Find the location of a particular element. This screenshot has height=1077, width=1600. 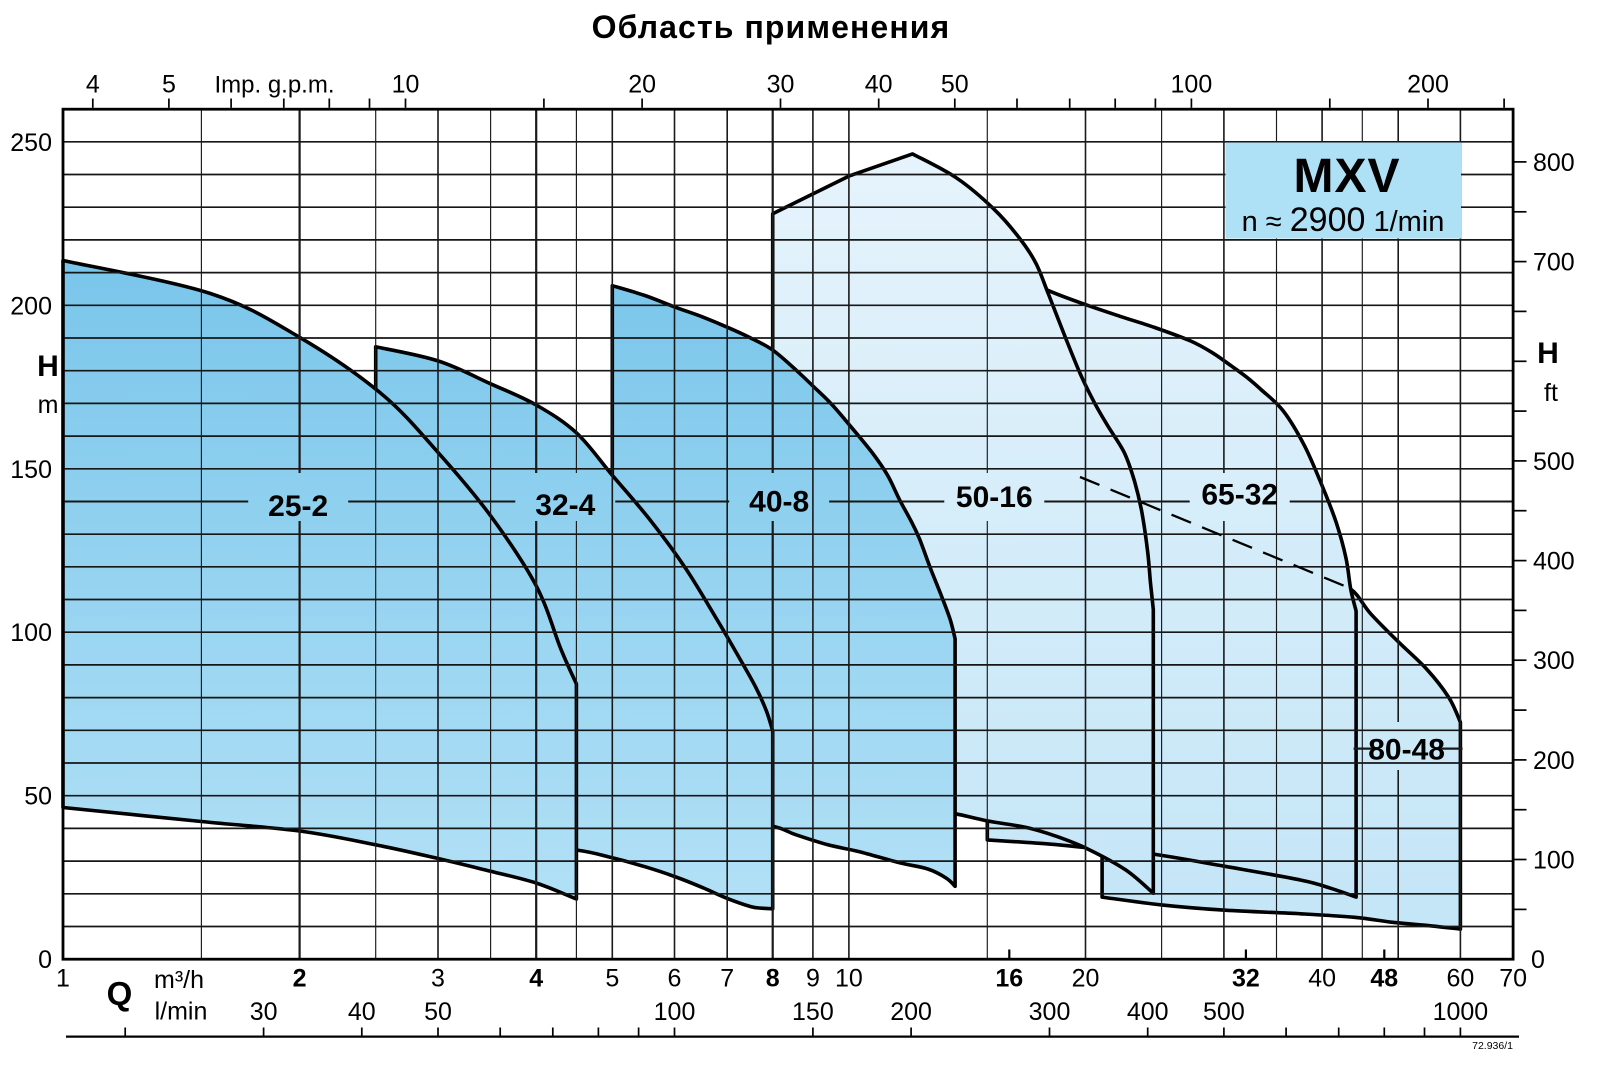

svg-text: 70 is located at coordinates (1513, 979).